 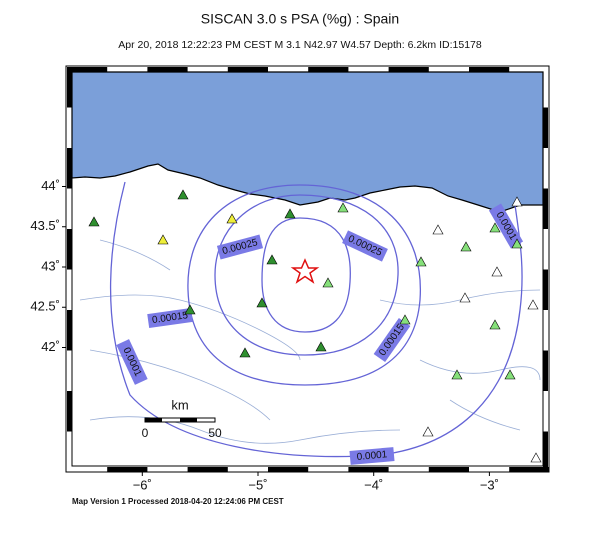 I want to click on epicenter, so click(x=305, y=271).